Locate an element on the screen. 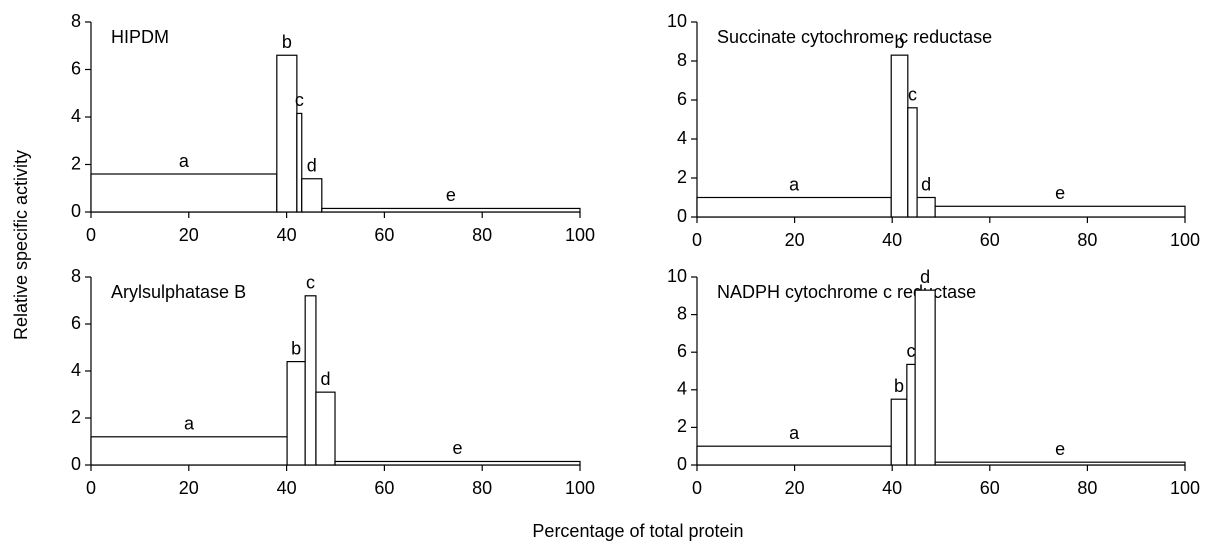  chart-title: Succinate cytochrome c reductase is located at coordinates (854, 37).